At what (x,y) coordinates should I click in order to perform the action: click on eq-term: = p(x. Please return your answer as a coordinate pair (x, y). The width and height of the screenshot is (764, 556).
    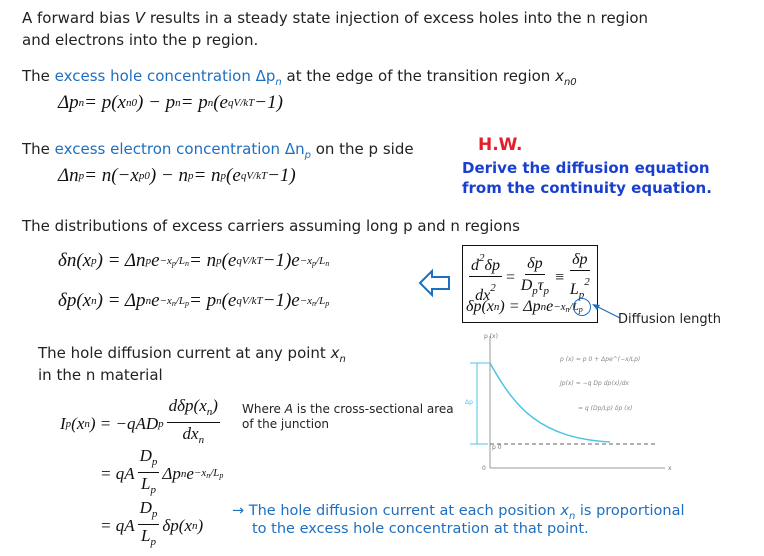
    Looking at the image, I should click on (105, 102).